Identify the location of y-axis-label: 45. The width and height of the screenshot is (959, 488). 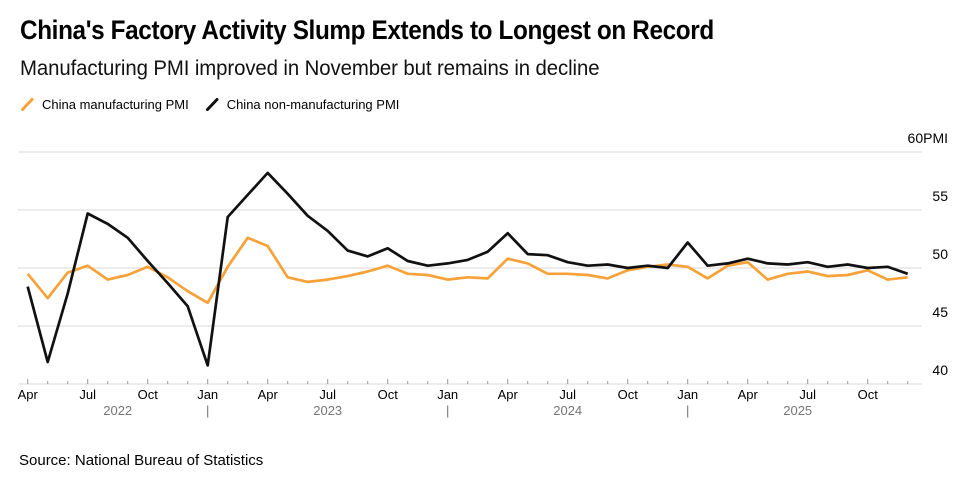
(940, 312).